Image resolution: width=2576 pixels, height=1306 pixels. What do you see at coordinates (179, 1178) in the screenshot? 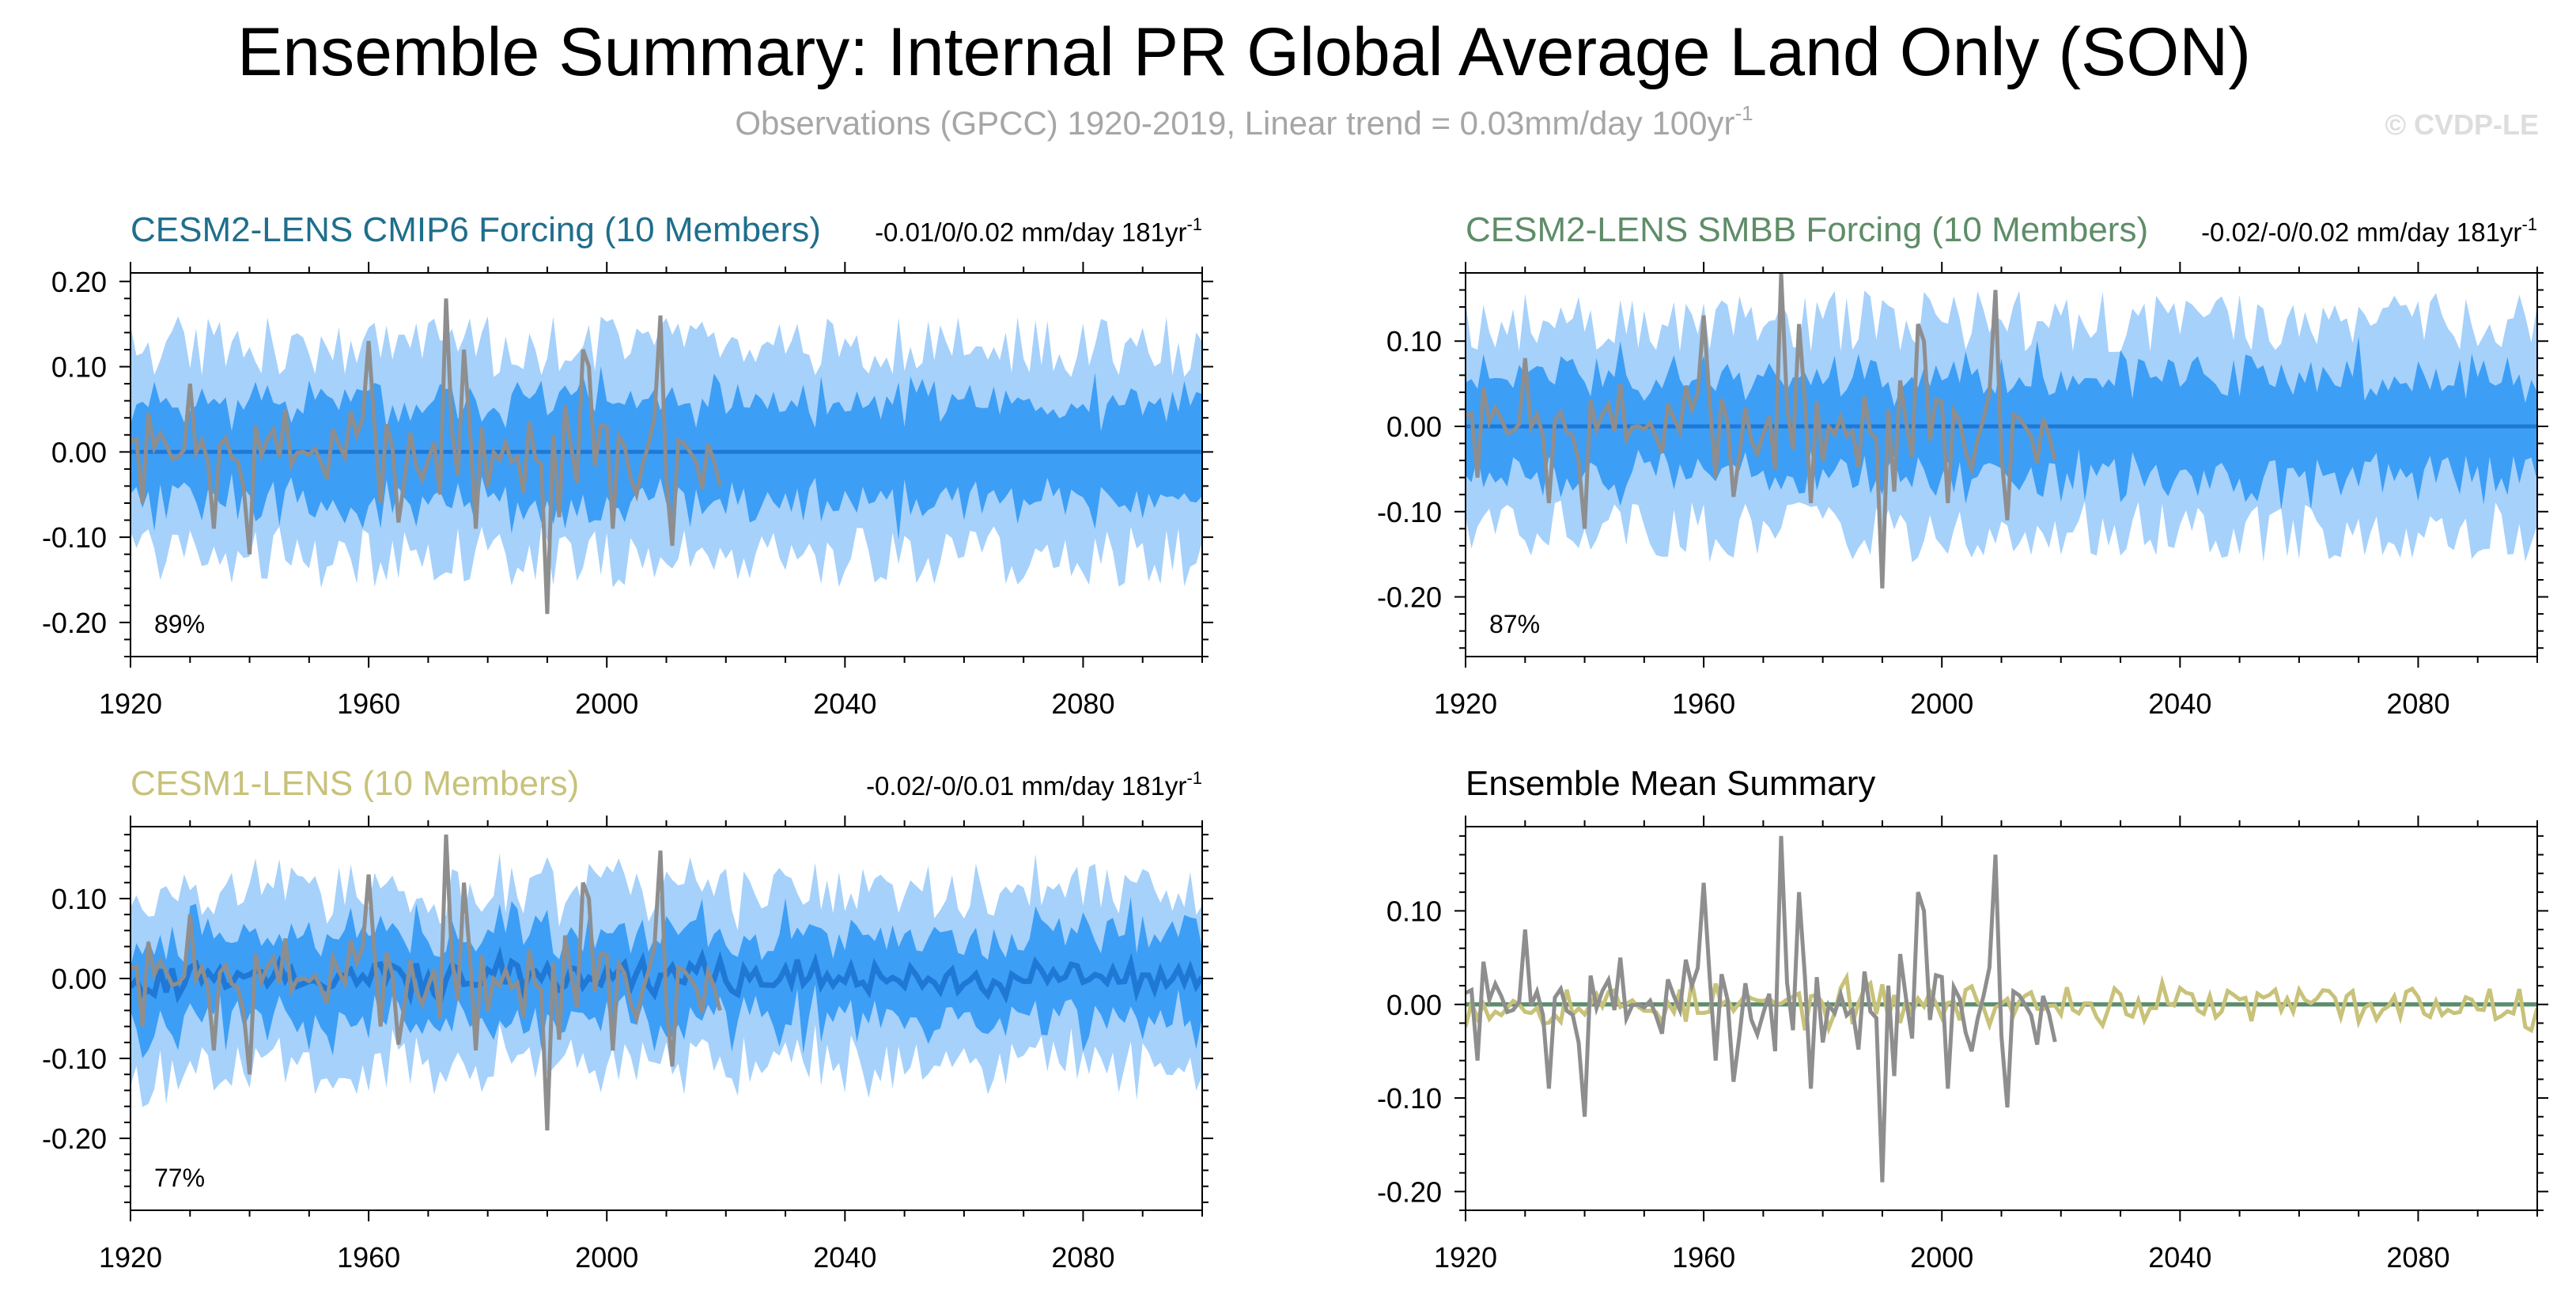
I see `panel-percent-label: 77%` at bounding box center [179, 1178].